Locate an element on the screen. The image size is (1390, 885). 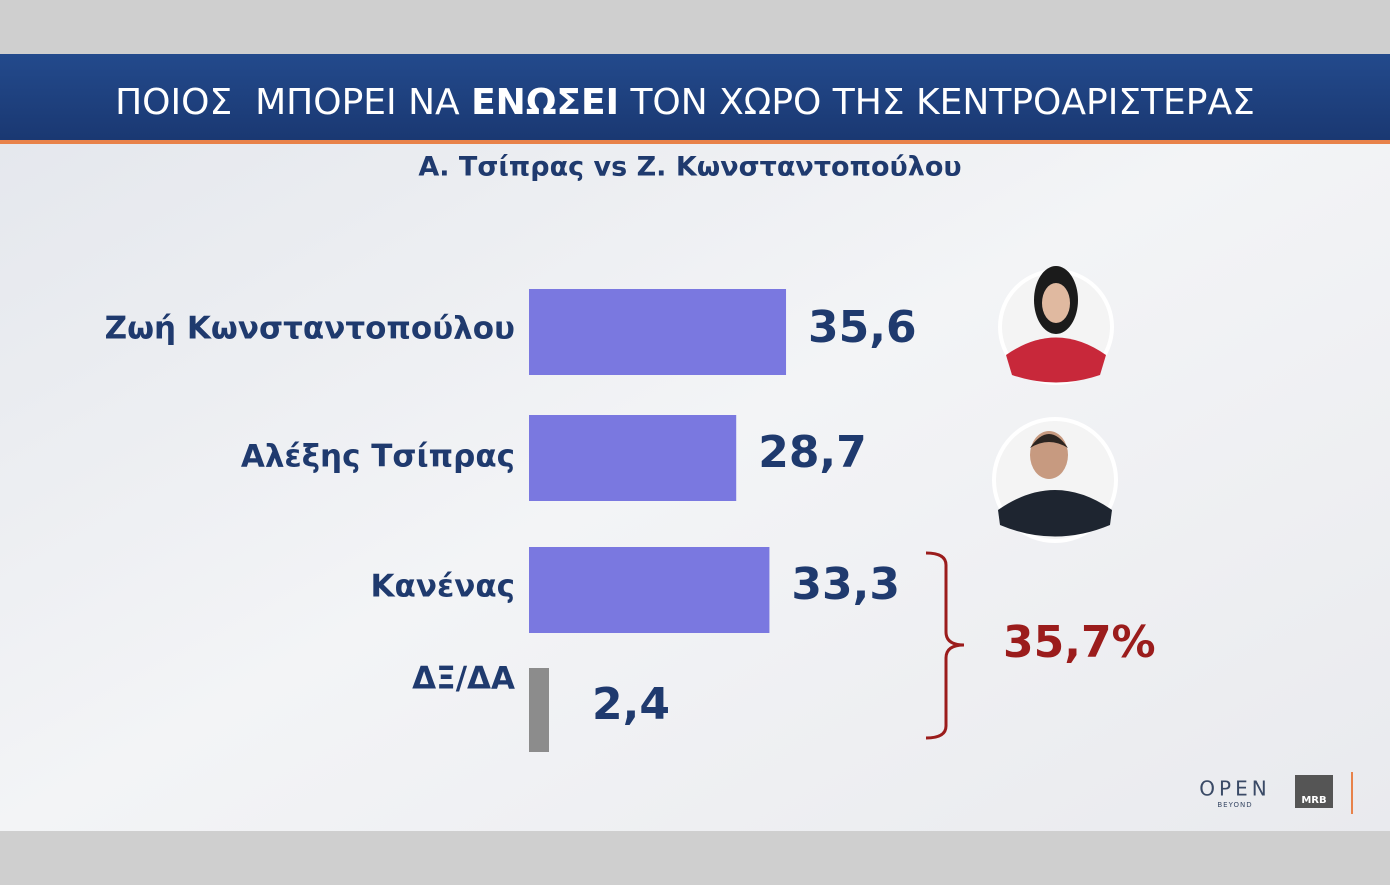
logo-box is located at coordinates (1314, 791).